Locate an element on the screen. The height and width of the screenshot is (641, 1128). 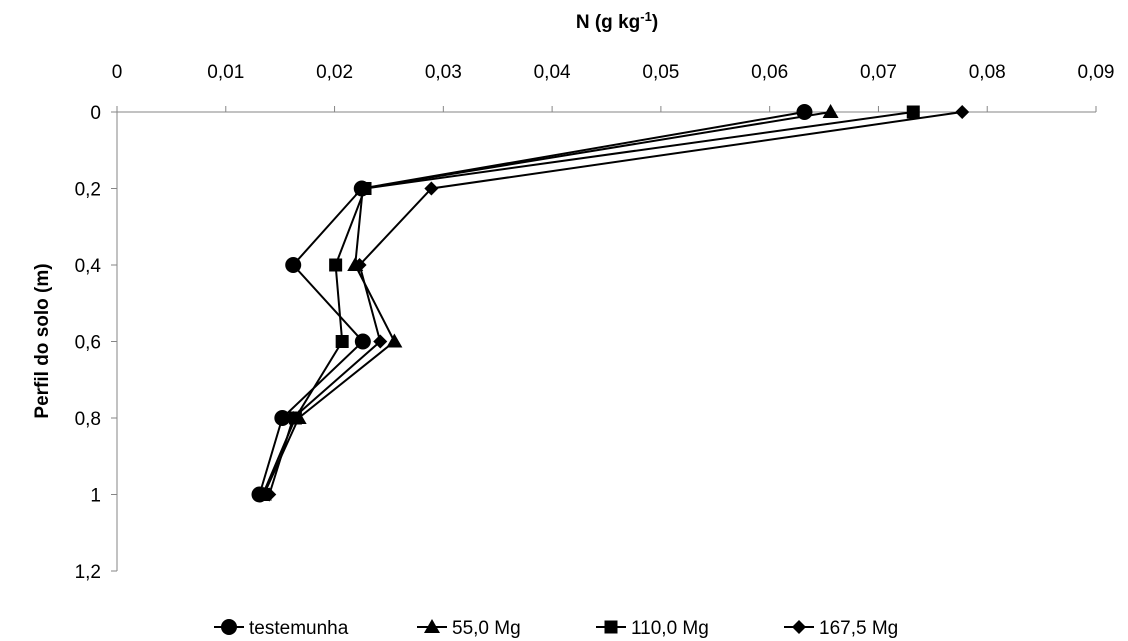
x-tick-label: 0,05 is located at coordinates (660, 72).